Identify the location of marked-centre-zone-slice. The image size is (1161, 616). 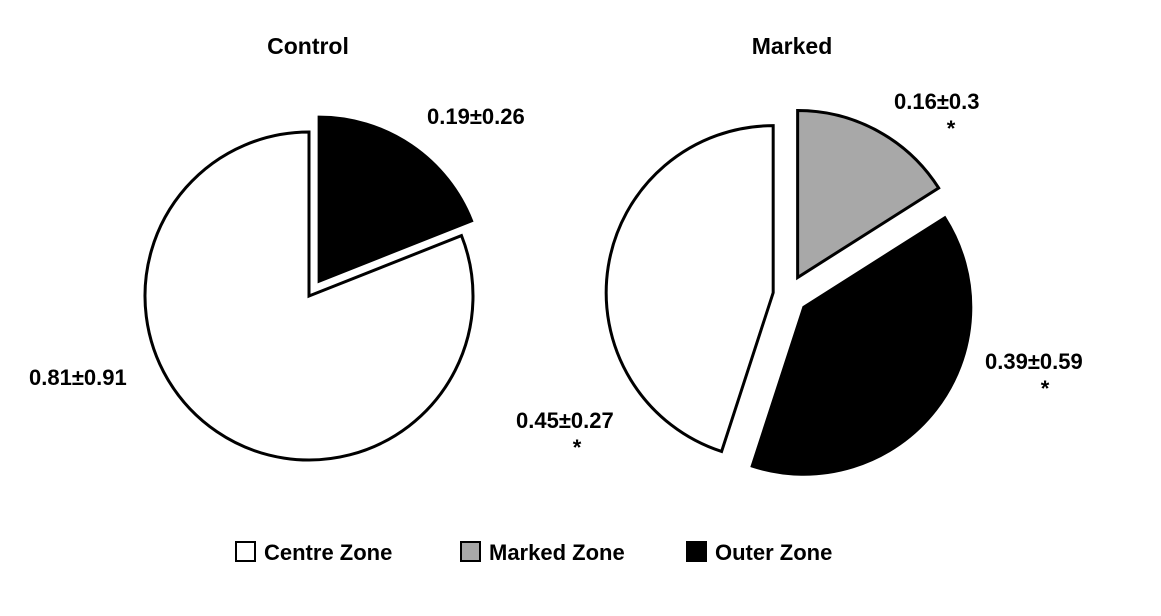
(689, 289).